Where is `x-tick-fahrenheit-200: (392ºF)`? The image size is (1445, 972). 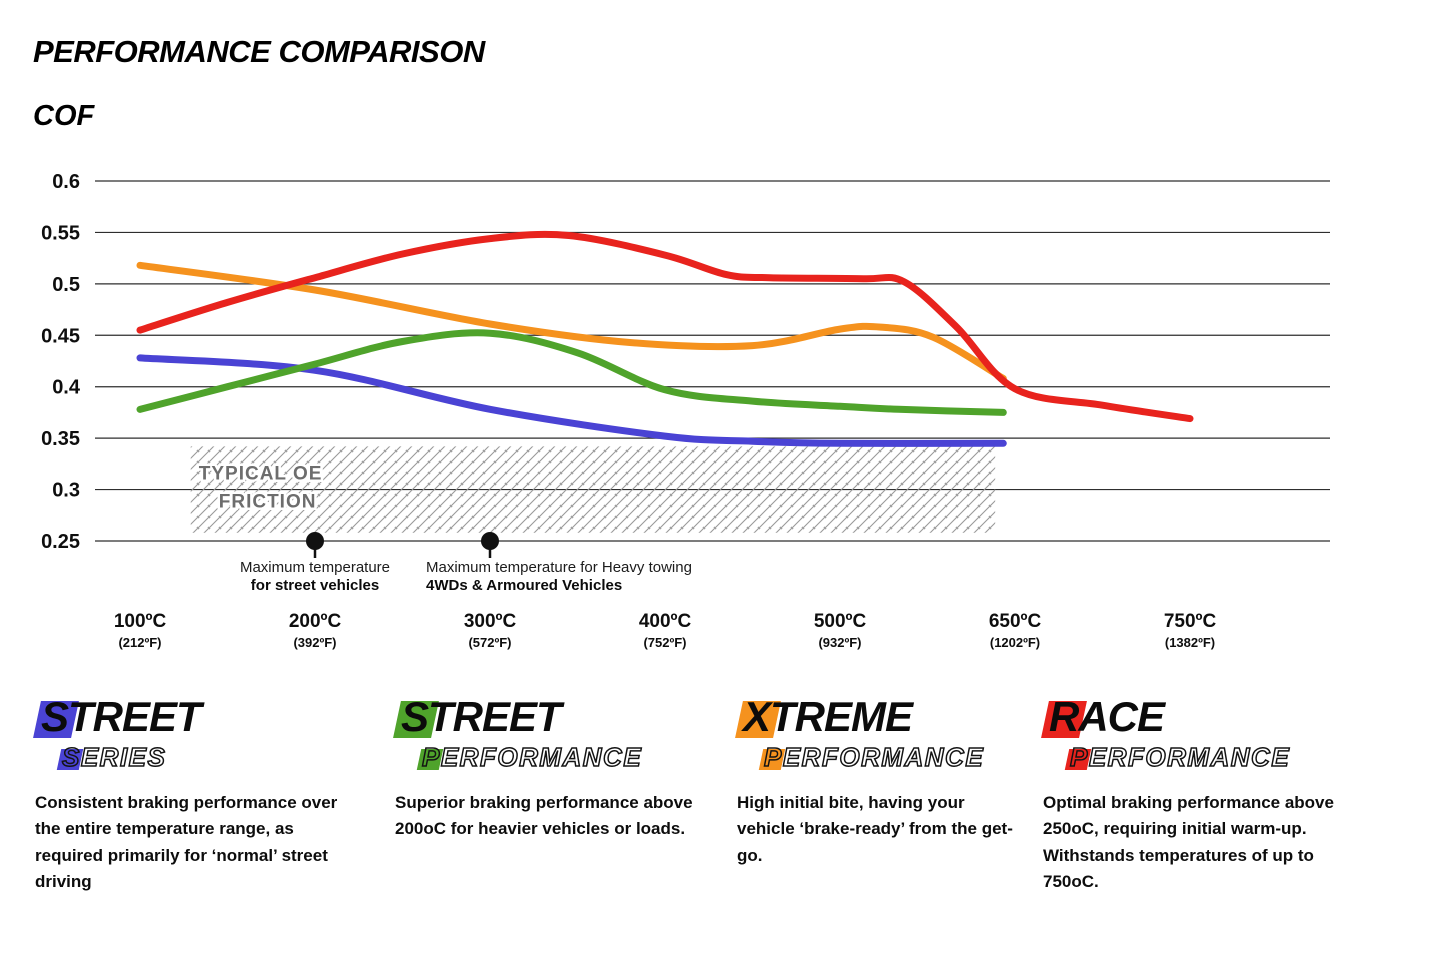 x-tick-fahrenheit-200: (392ºF) is located at coordinates (314, 642).